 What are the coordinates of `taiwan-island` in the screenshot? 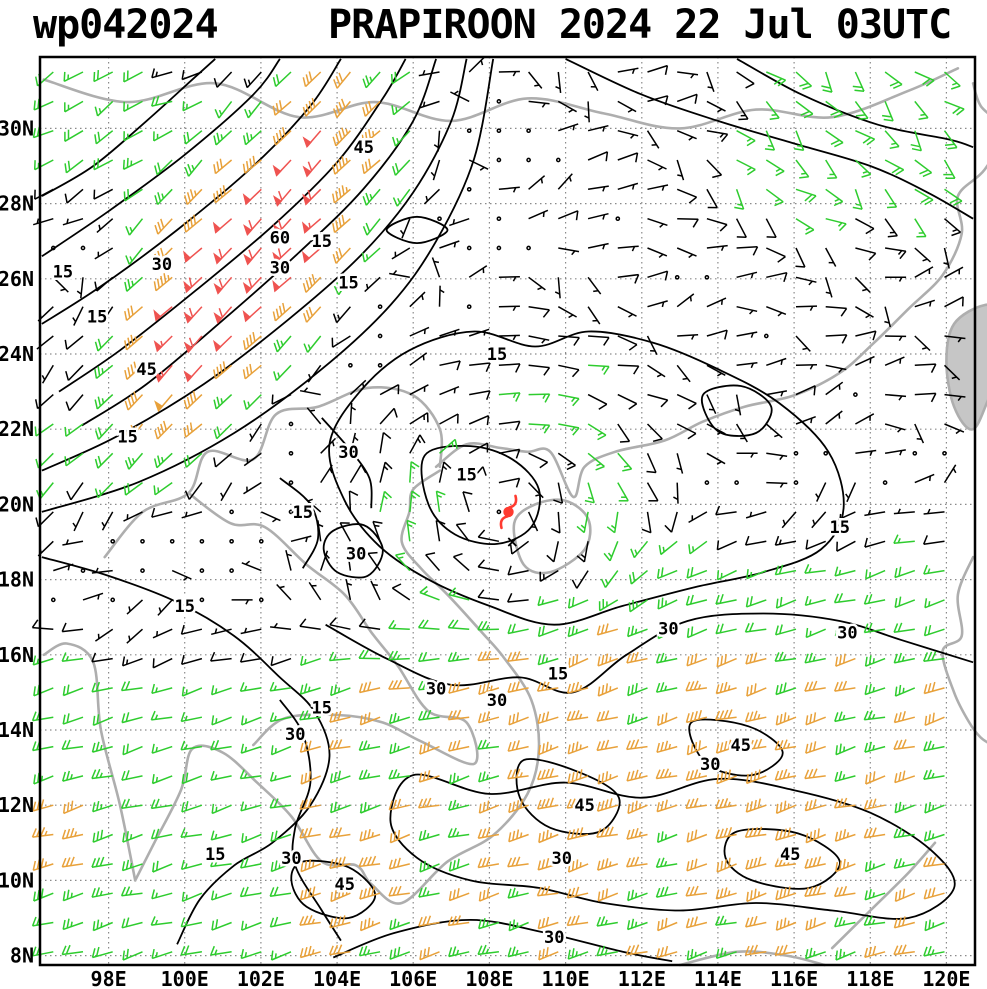 It's located at (966, 367).